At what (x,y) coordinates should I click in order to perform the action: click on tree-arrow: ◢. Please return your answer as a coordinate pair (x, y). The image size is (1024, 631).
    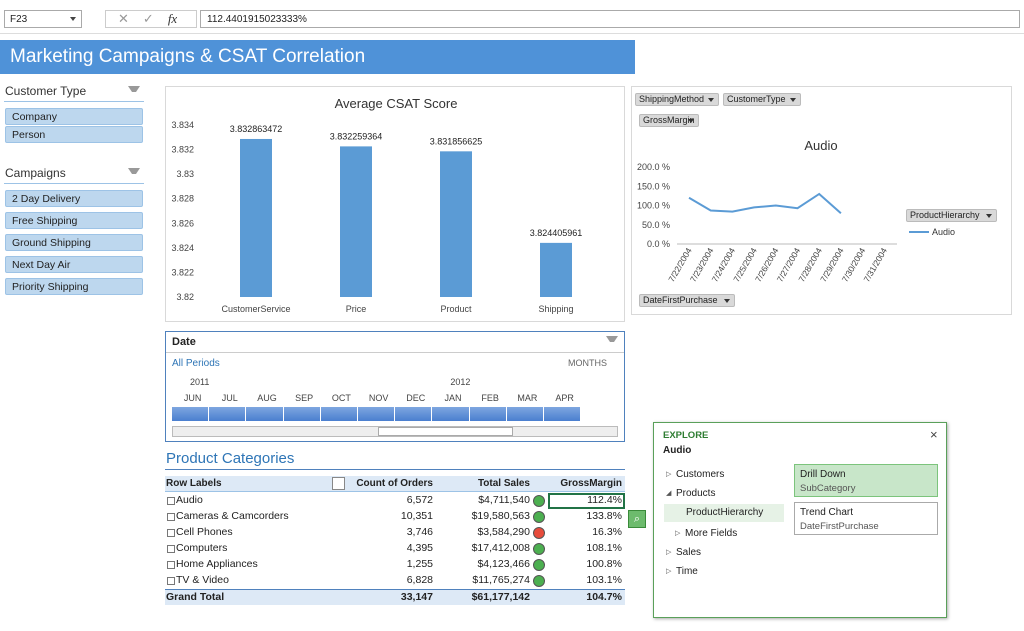
    Looking at the image, I should click on (669, 493).